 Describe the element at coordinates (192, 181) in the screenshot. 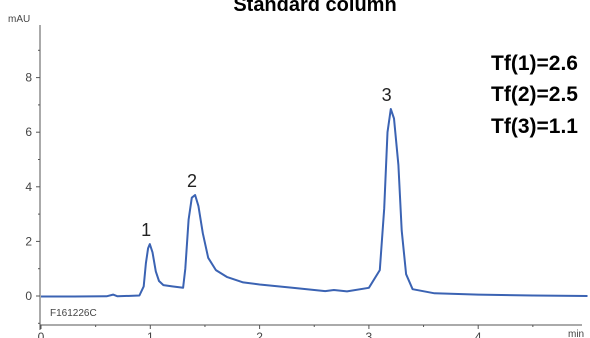

I see `peak-label: 2` at that location.